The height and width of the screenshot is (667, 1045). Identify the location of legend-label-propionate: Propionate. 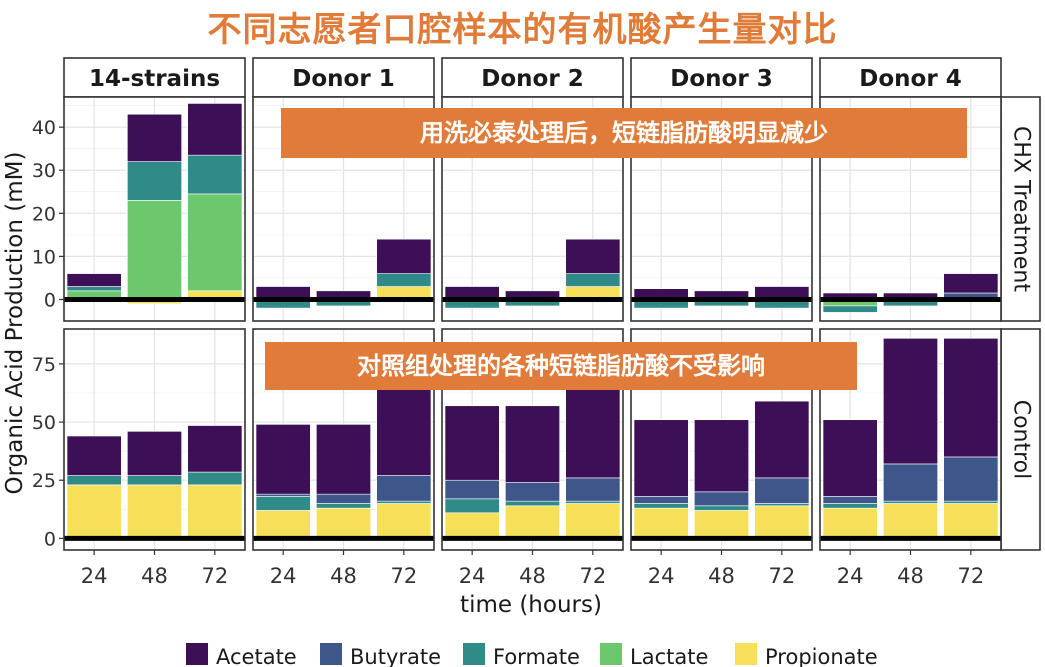
(821, 656).